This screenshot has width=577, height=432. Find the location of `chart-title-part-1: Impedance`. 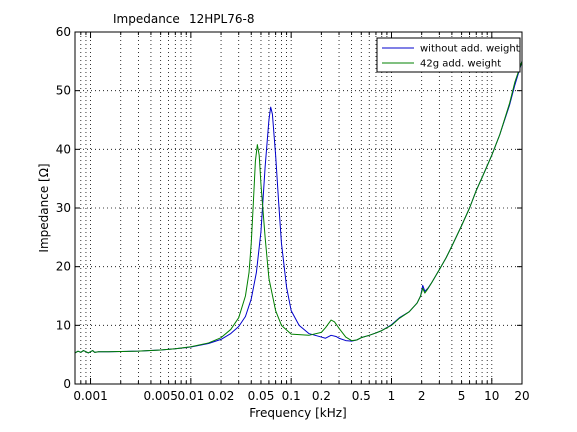

chart-title-part-1: Impedance is located at coordinates (146, 19).